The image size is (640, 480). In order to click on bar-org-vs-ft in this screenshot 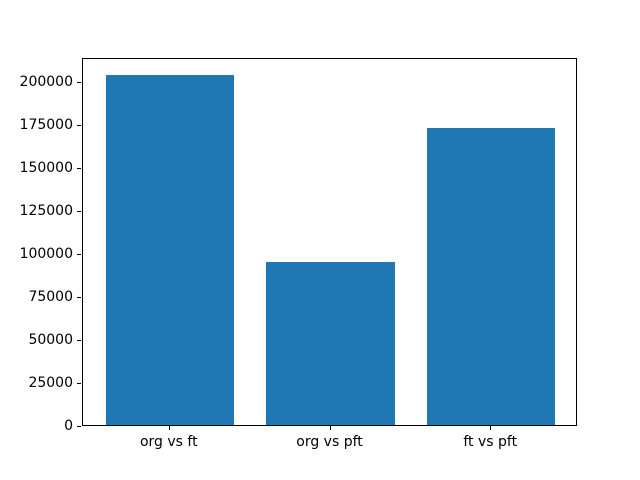, I will do `click(170, 249)`.